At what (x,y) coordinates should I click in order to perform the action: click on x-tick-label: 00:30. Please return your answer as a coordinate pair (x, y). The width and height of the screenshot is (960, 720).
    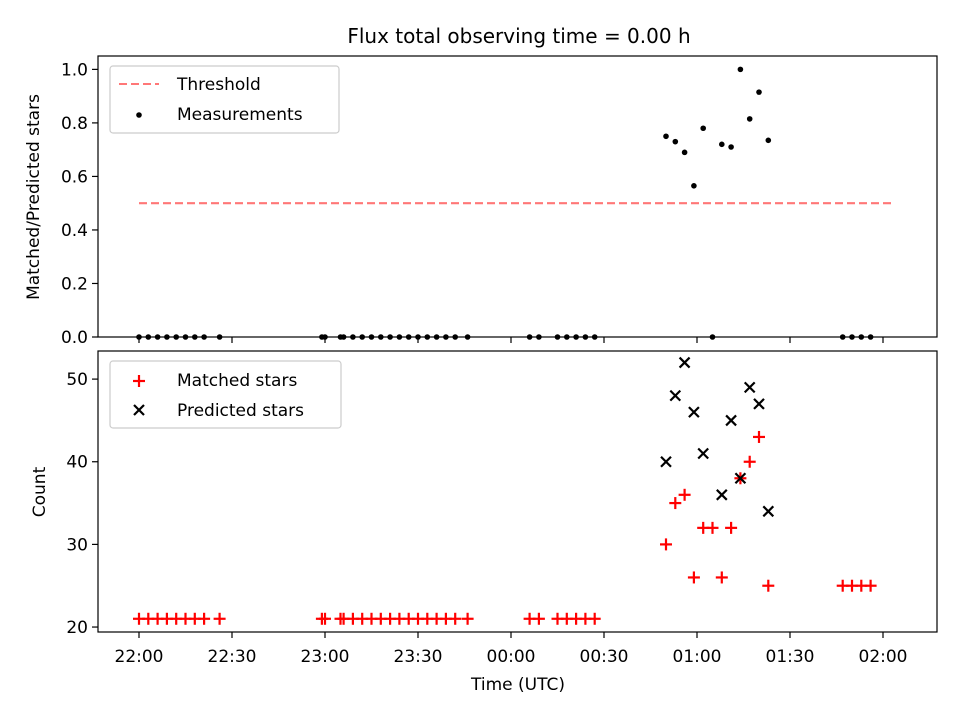
    Looking at the image, I should click on (604, 657).